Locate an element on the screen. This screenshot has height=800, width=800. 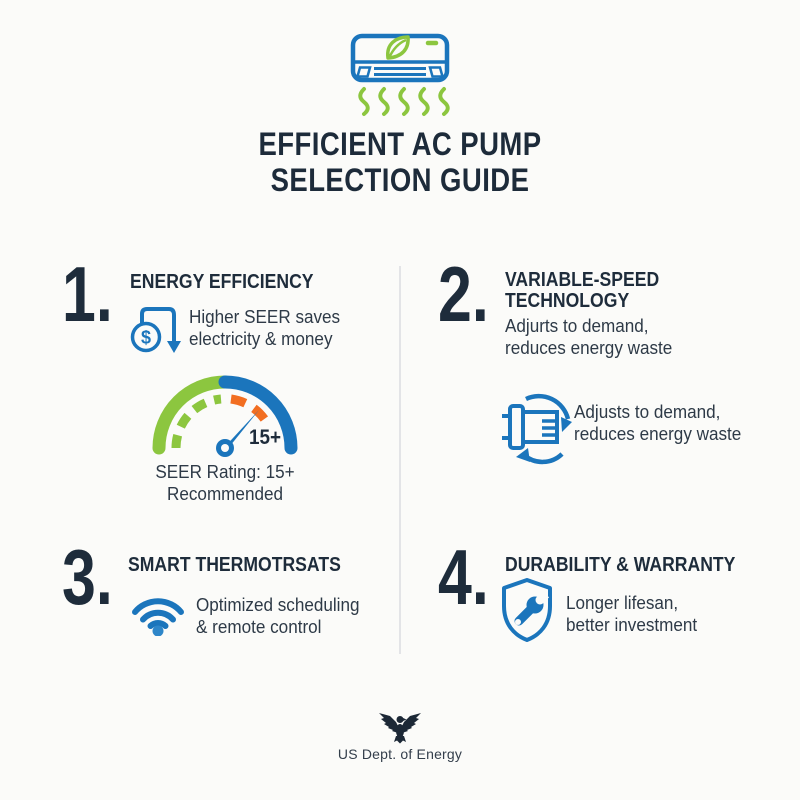
section1-heading: ENERGY EFFICIENCY is located at coordinates (222, 282).